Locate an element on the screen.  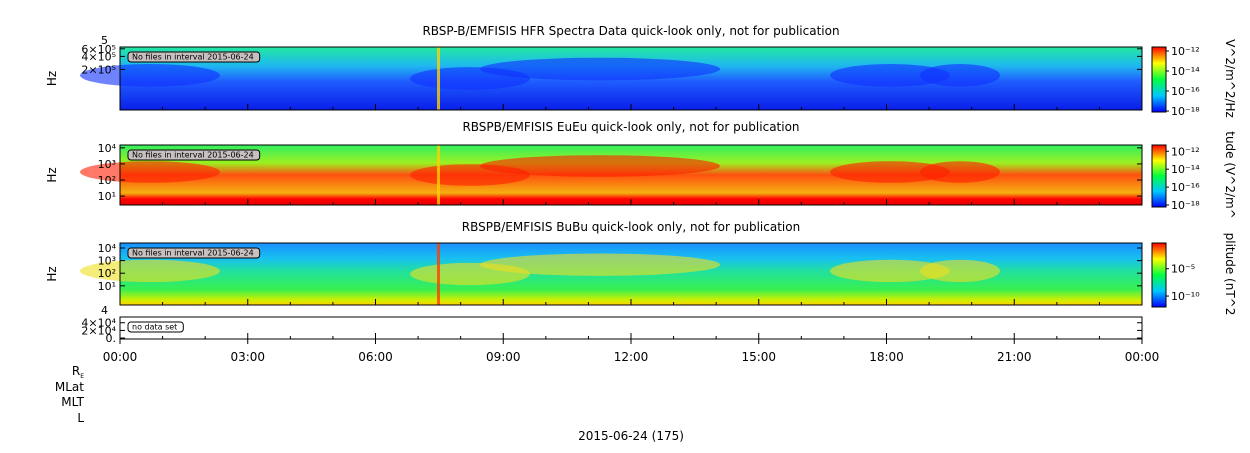
y-tick-label: 6×10⁵ is located at coordinates (98, 49).